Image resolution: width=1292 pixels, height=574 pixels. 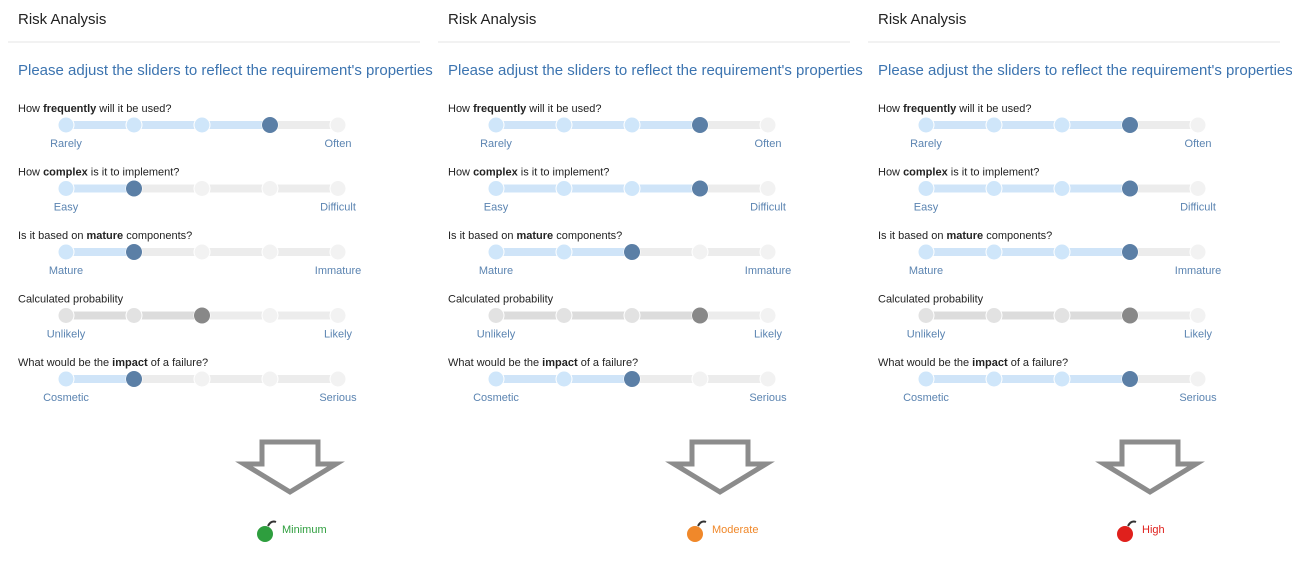 I want to click on question-part: components?, so click(x=1017, y=236).